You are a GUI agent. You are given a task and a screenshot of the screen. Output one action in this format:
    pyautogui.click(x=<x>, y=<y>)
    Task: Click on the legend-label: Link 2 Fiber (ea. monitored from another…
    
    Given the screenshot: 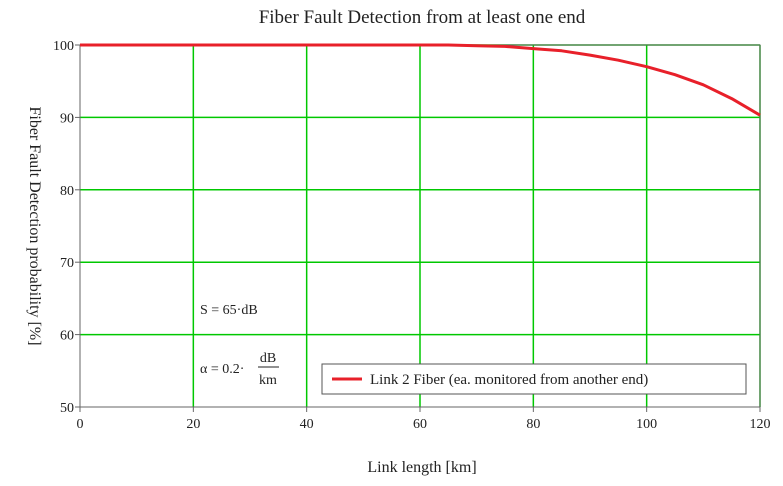 What is the action you would take?
    pyautogui.click(x=509, y=380)
    